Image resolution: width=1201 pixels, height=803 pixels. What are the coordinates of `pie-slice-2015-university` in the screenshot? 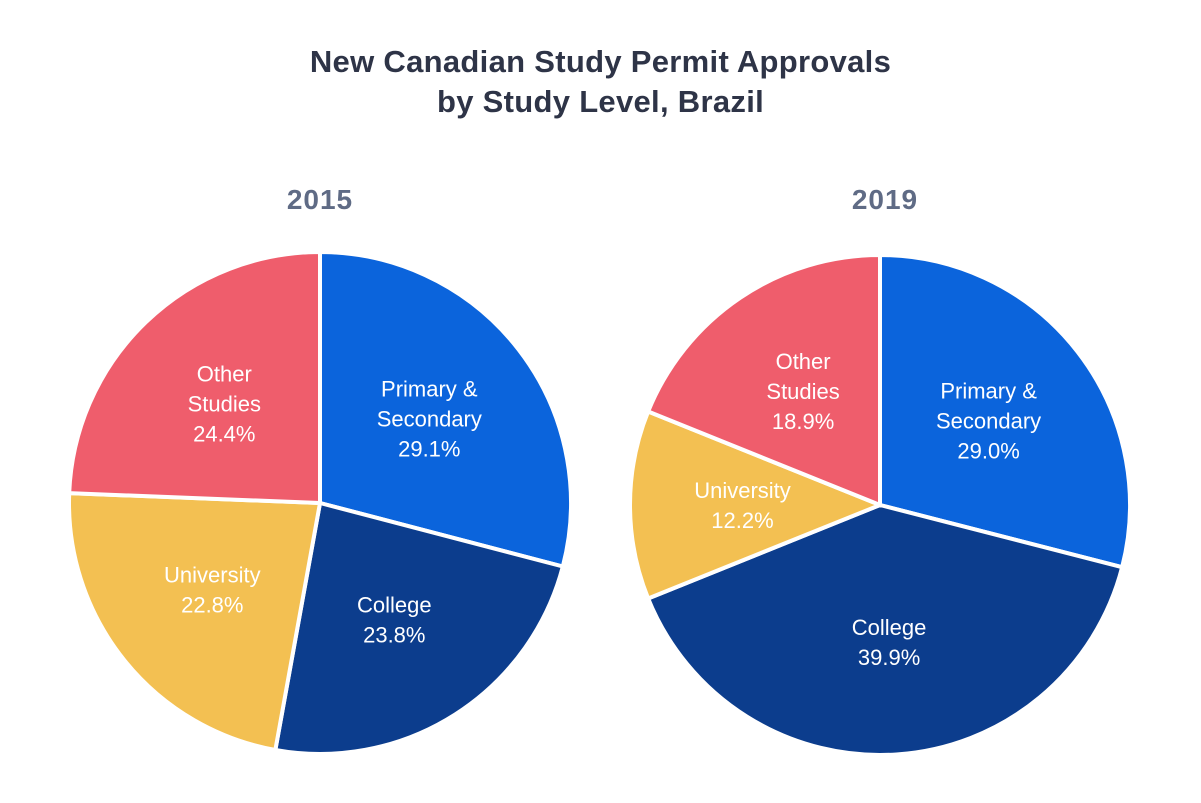 It's located at (194, 621).